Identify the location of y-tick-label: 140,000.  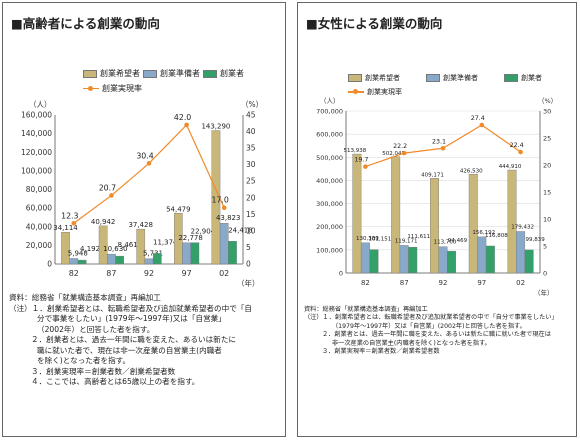
(36, 133).